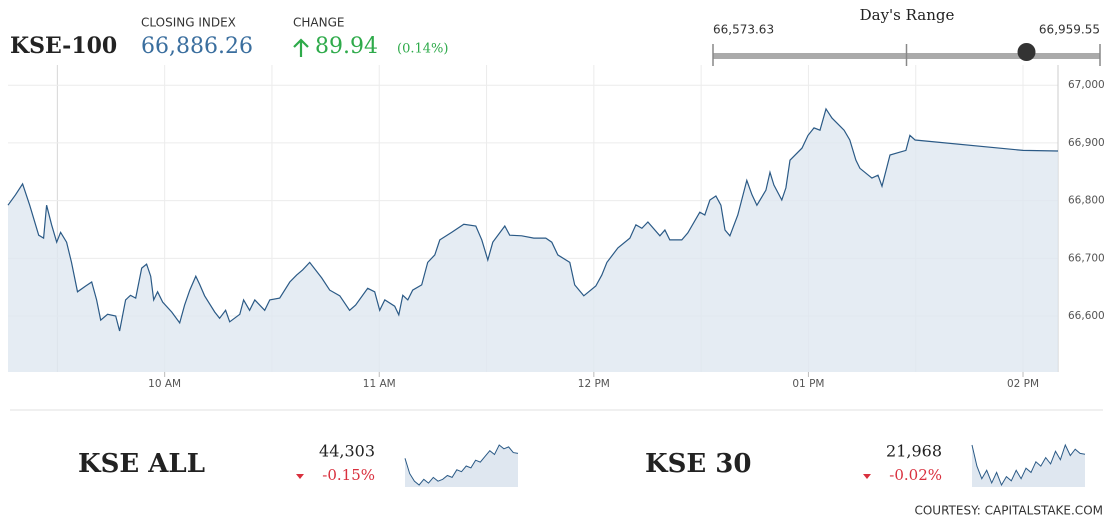 The height and width of the screenshot is (522, 1113). What do you see at coordinates (907, 15) in the screenshot?
I see `range-label: Day's Range` at bounding box center [907, 15].